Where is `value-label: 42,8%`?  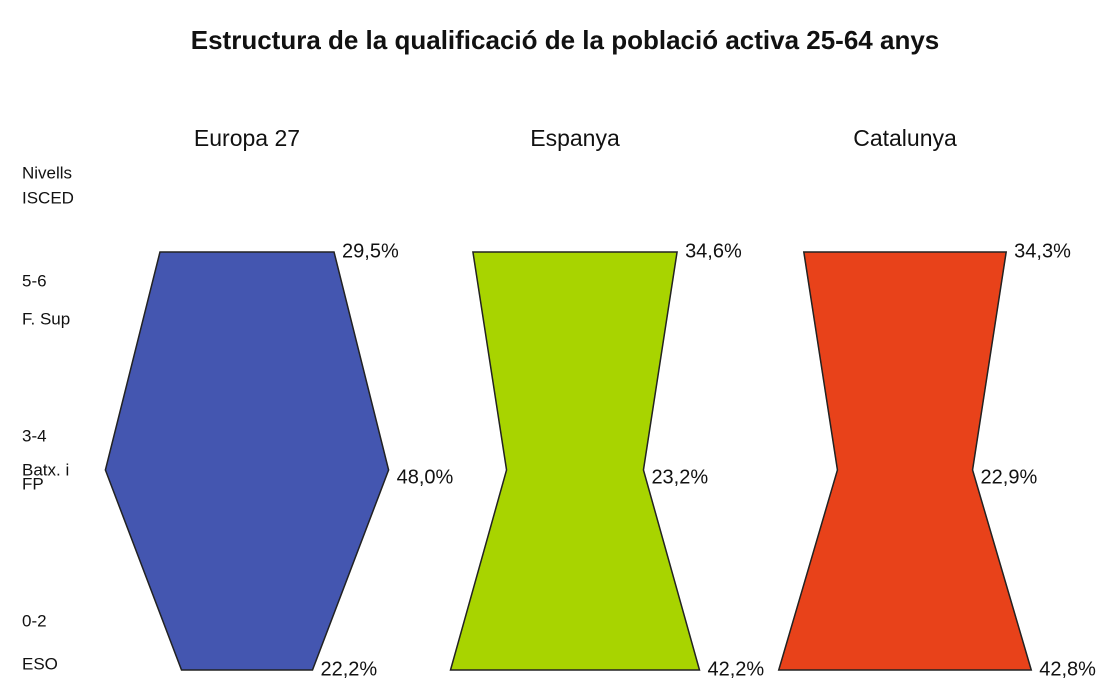 value-label: 42,8% is located at coordinates (1067, 669).